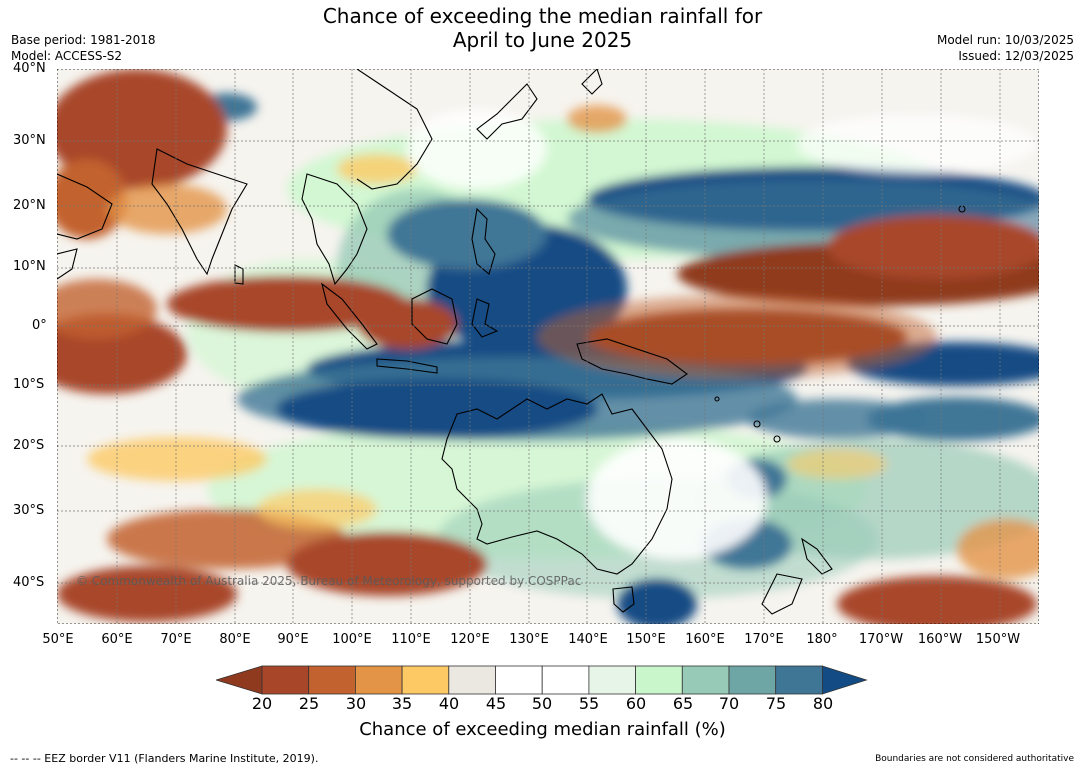 This screenshot has width=1085, height=770. What do you see at coordinates (29, 384) in the screenshot?
I see `lat-label-10s: 10°S` at bounding box center [29, 384].